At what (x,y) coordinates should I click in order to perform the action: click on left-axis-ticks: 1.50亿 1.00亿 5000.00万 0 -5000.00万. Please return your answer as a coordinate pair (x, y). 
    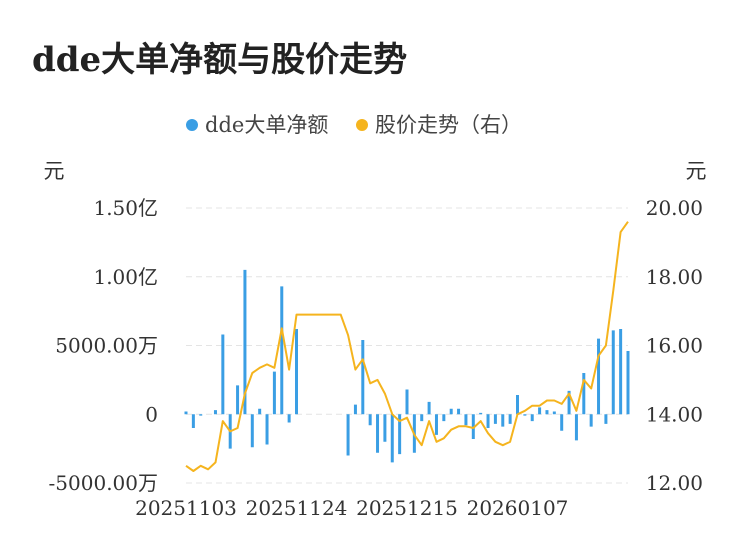
    Looking at the image, I should click on (103, 345).